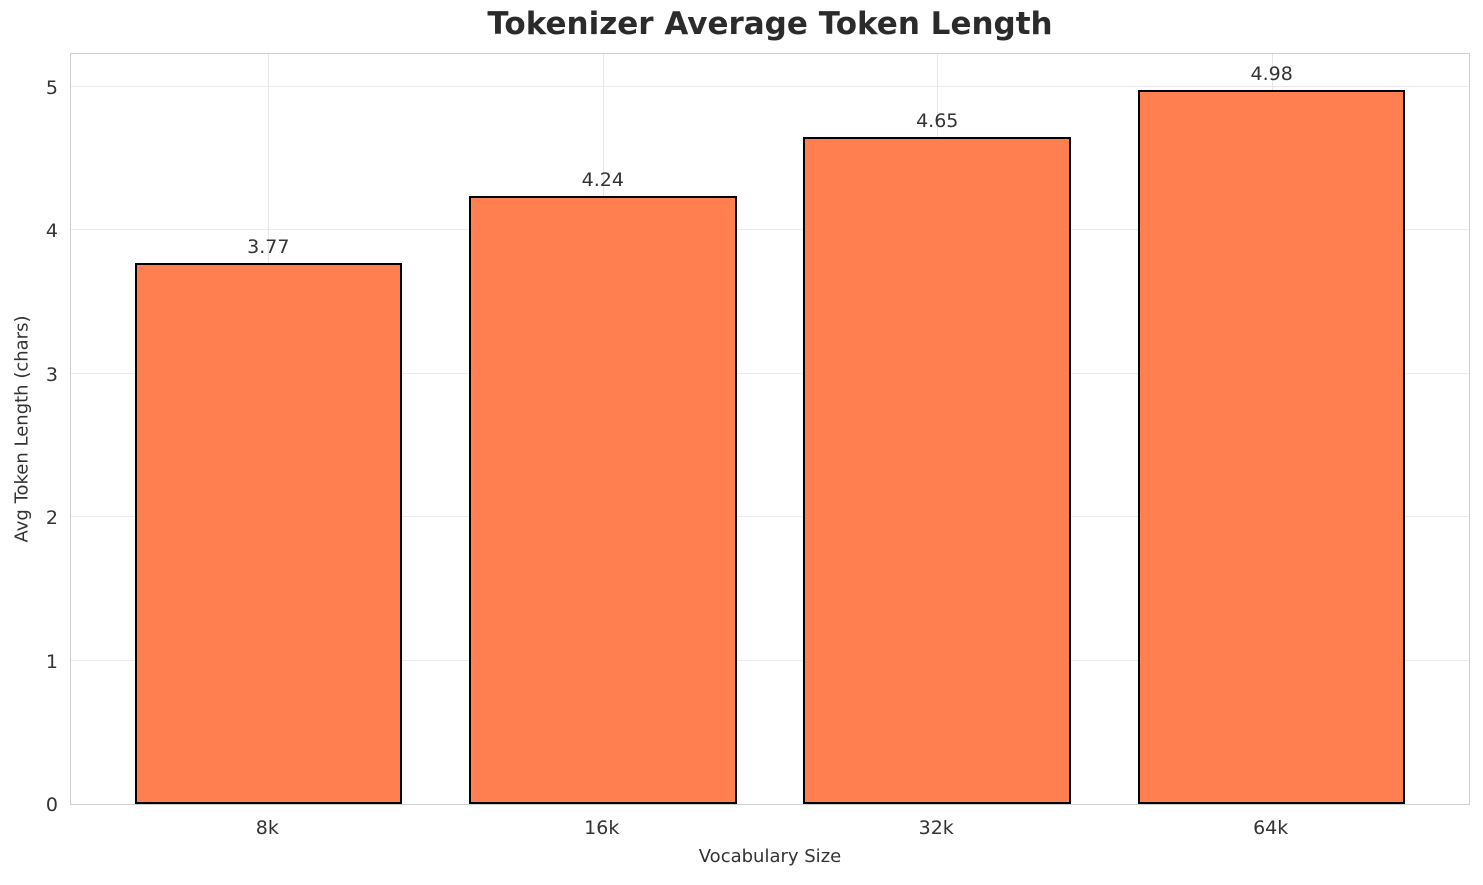 The width and height of the screenshot is (1483, 885). What do you see at coordinates (770, 24) in the screenshot?
I see `chart-title: Tokenizer Average Token Length` at bounding box center [770, 24].